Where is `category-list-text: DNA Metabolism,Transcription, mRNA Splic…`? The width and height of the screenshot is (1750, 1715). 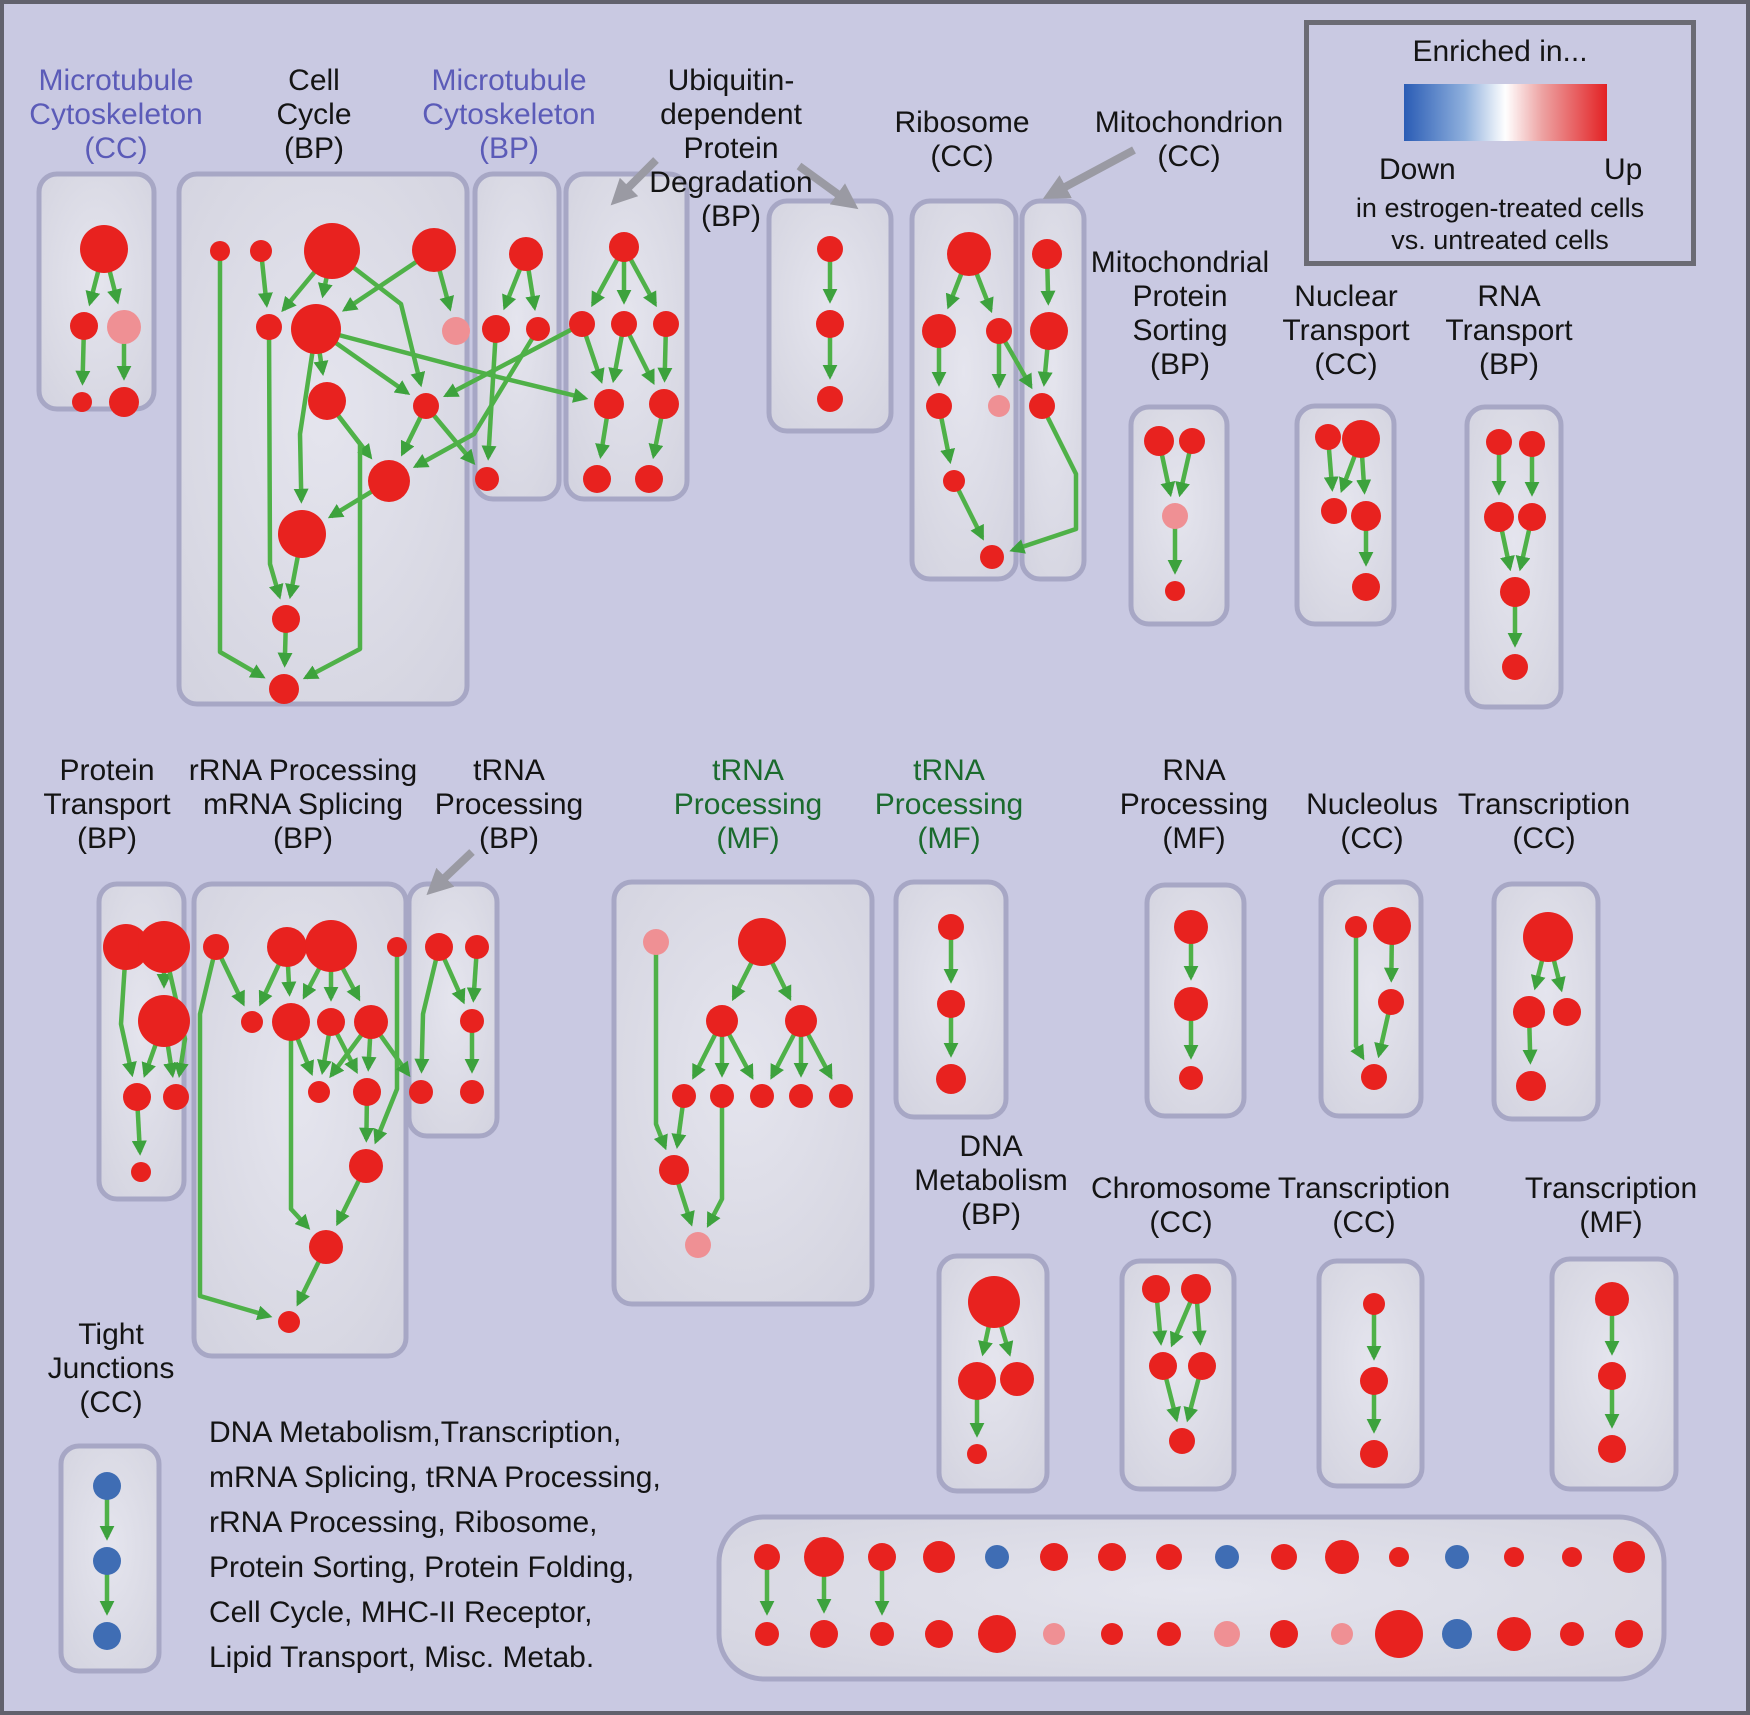
category-list-text: DNA Metabolism,Transcription, mRNA Splic… is located at coordinates (435, 1545).